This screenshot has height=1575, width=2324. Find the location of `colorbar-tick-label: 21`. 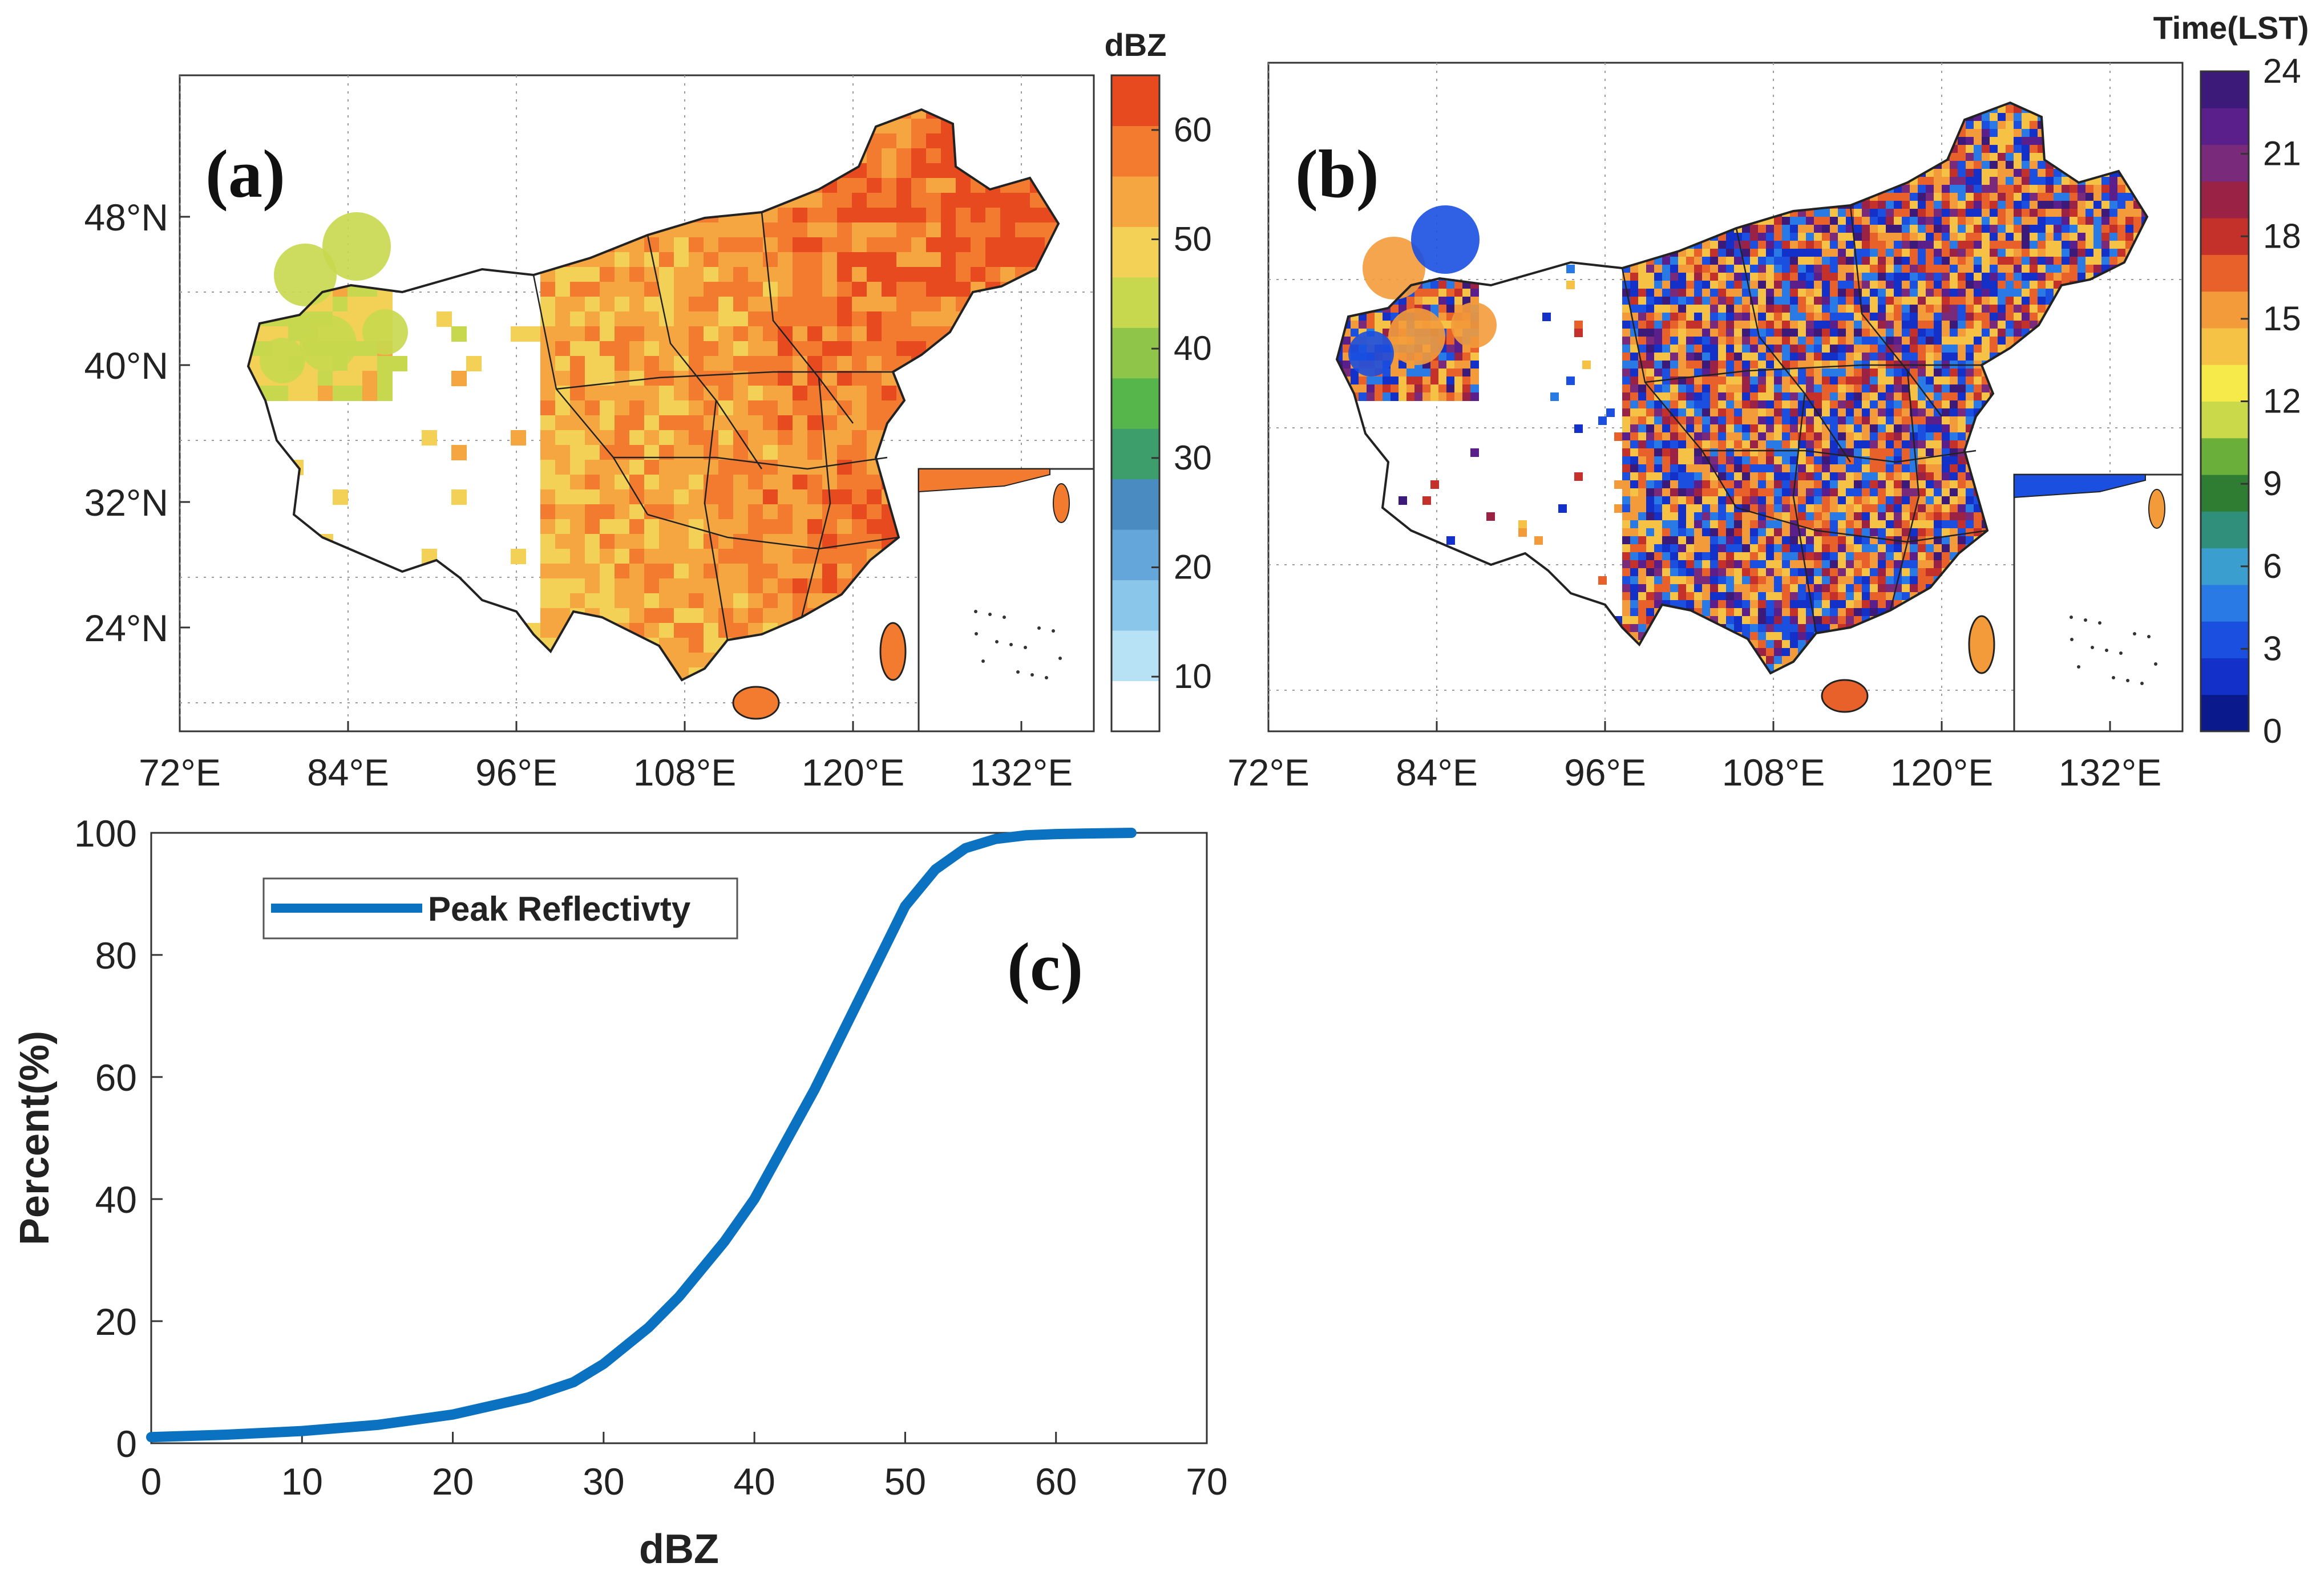

colorbar-tick-label: 21 is located at coordinates (2282, 154).